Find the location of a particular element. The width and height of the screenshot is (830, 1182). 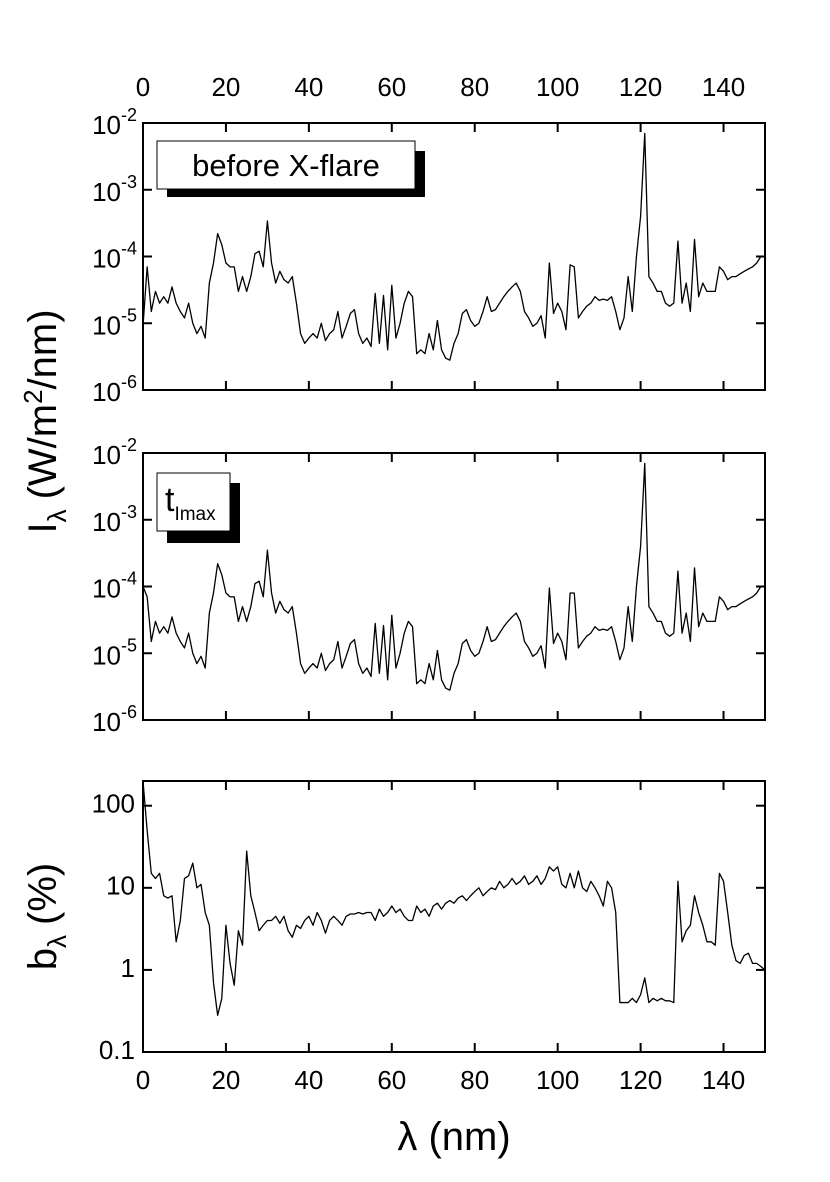

y-title-unit: (W/m is located at coordinates (43, 452).